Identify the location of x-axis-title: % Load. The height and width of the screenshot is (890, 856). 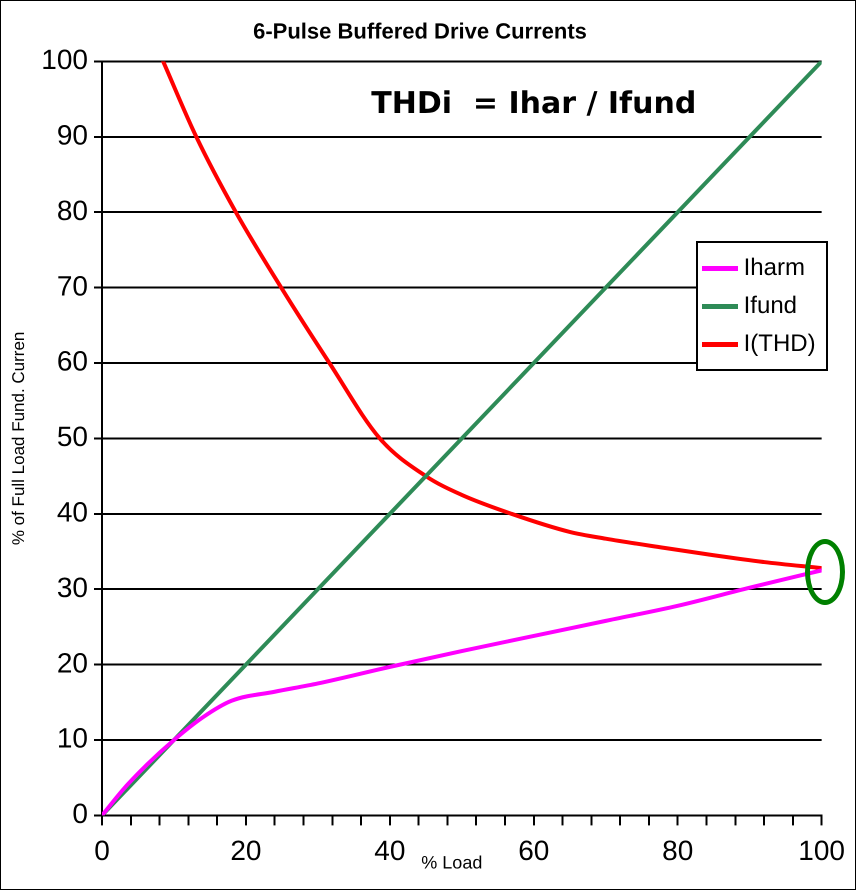
(451, 862).